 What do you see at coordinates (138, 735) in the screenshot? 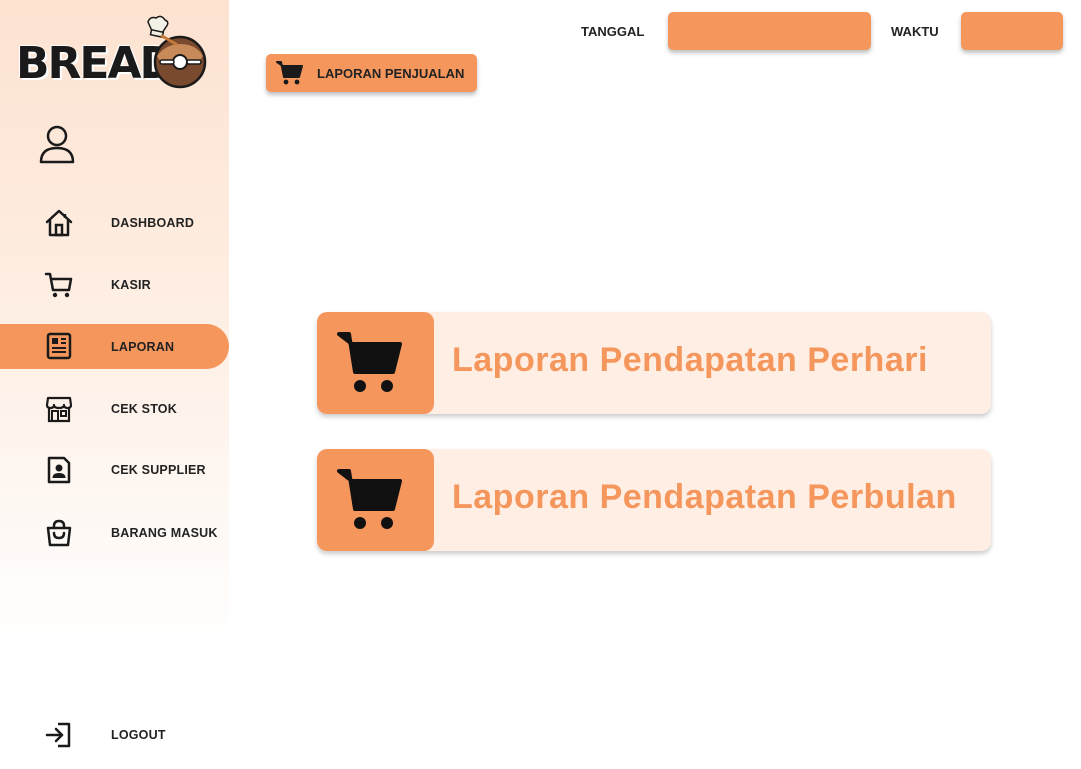
I see `logout-label: LOGOUT` at bounding box center [138, 735].